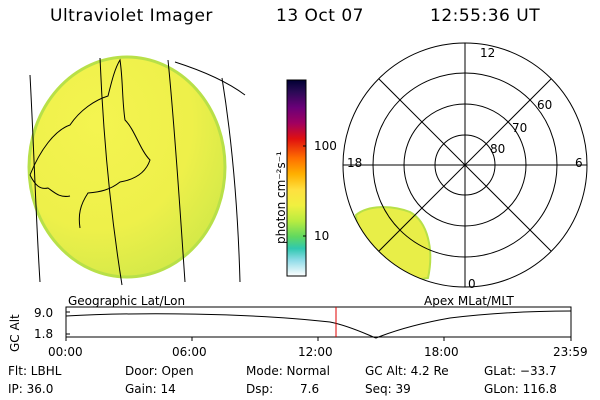 This screenshot has height=400, width=600. Describe the element at coordinates (388, 389) in the screenshot. I see `info-seq: Seq: 39` at that location.